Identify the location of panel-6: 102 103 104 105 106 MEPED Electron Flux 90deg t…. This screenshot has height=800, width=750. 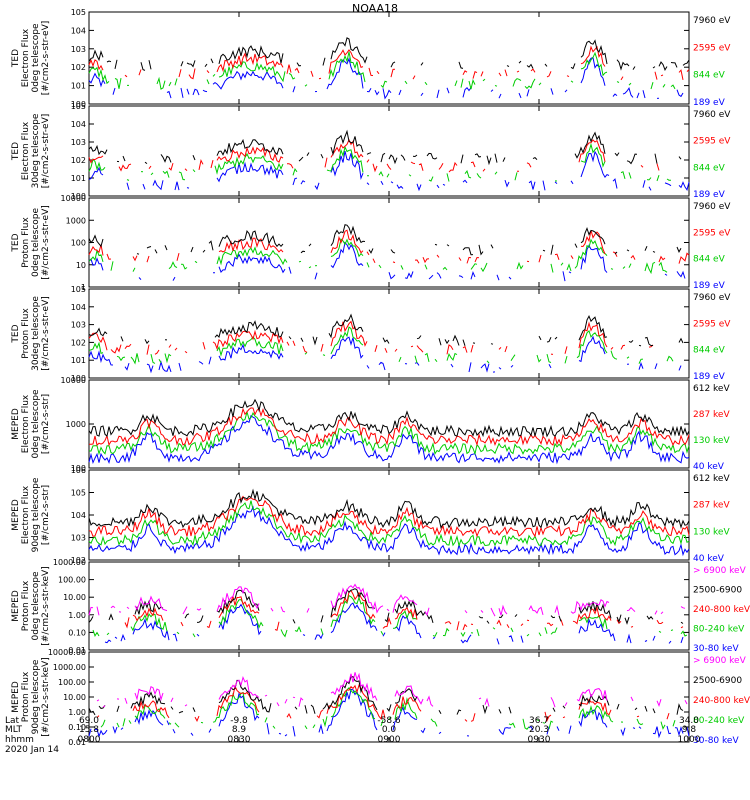
(370, 515).